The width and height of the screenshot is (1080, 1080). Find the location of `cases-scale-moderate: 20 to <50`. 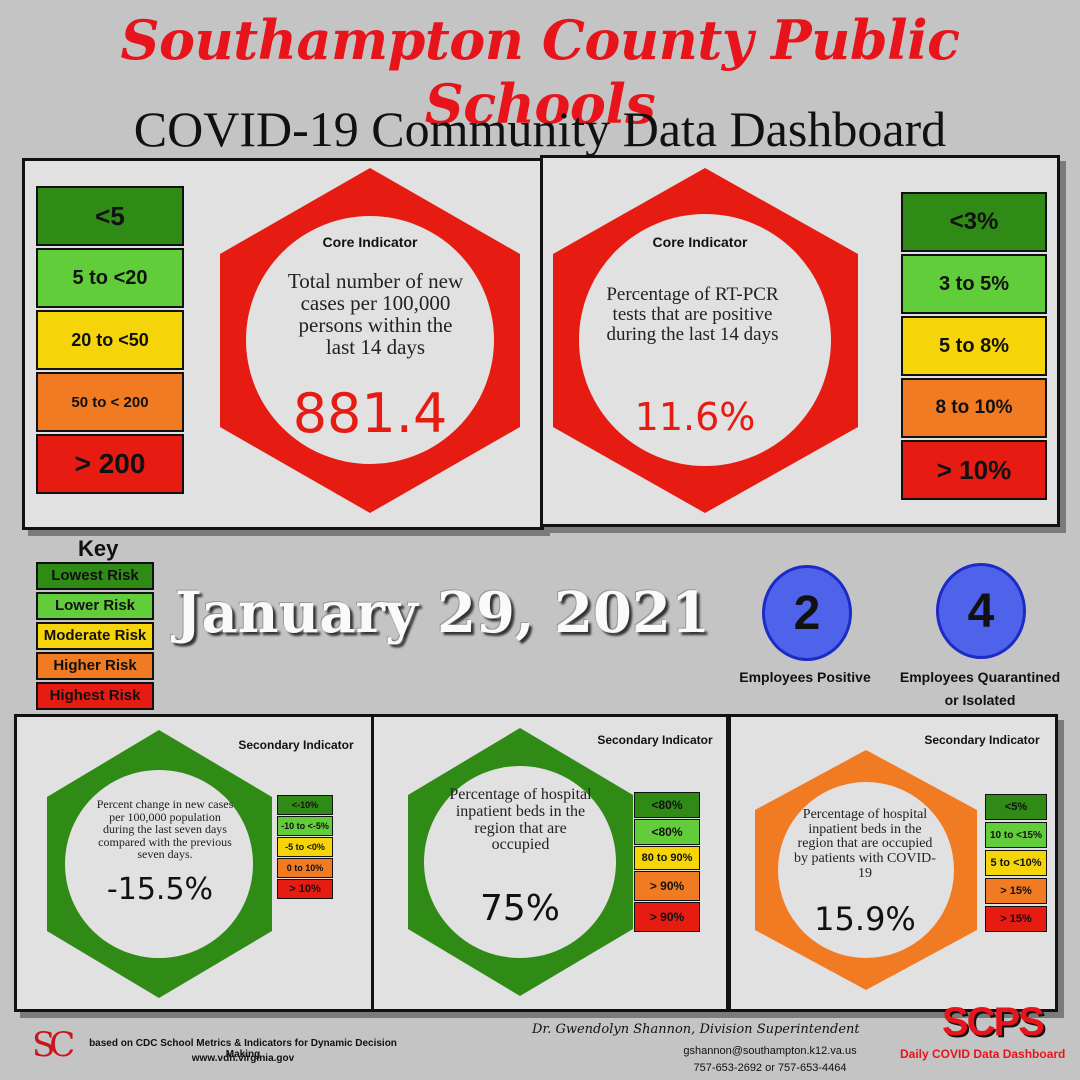

cases-scale-moderate: 20 to <50 is located at coordinates (110, 340).